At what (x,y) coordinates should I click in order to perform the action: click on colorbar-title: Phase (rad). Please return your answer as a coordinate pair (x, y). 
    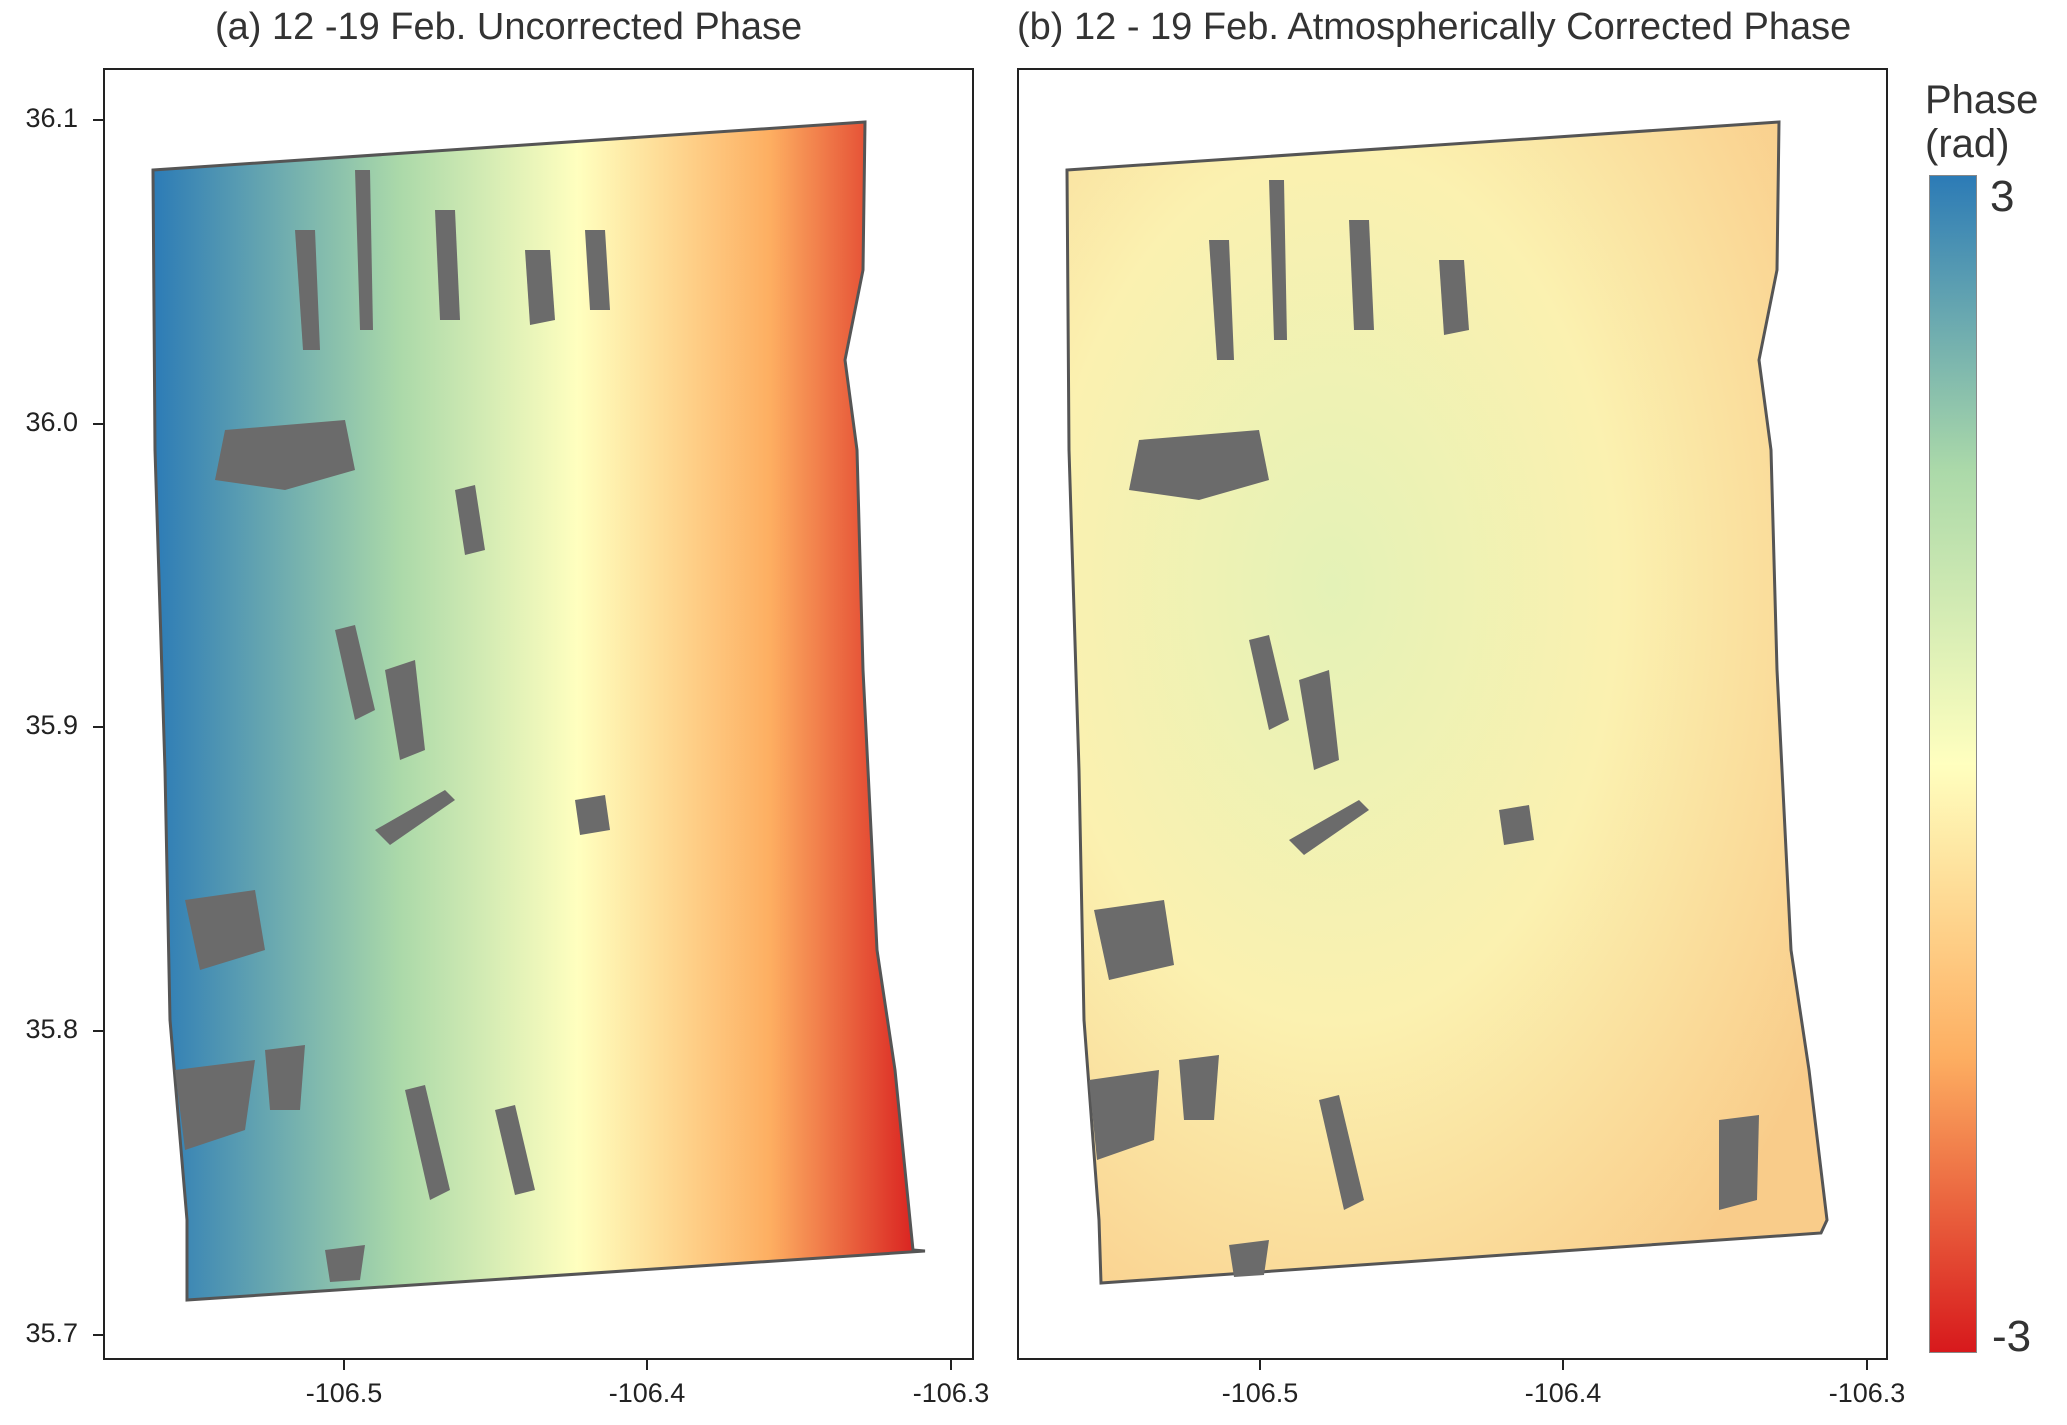
    Looking at the image, I should click on (1981, 122).